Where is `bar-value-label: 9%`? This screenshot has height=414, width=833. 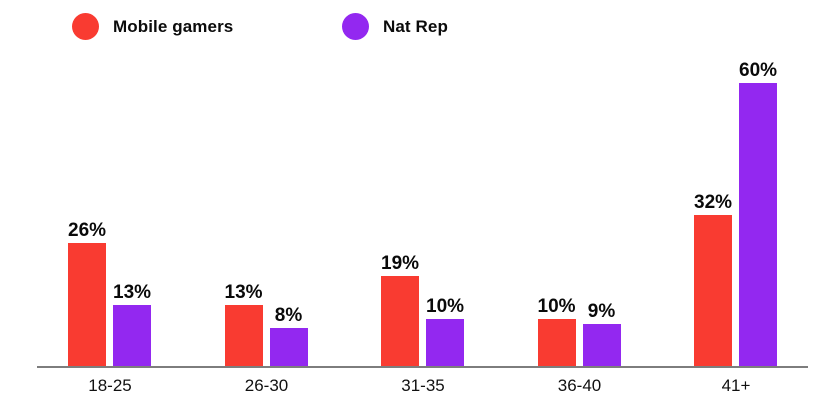 bar-value-label: 9% is located at coordinates (601, 311).